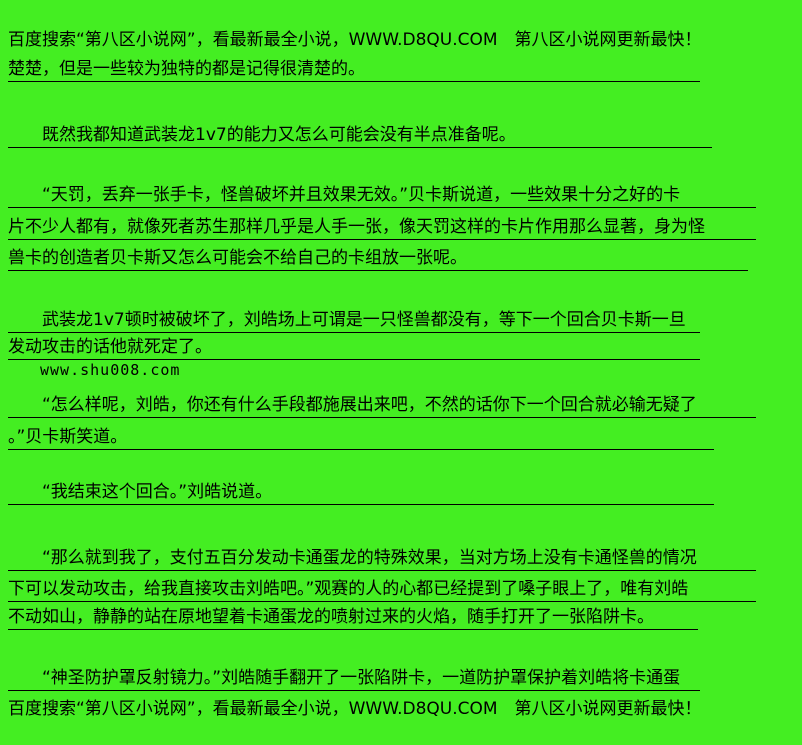 The height and width of the screenshot is (745, 802). Describe the element at coordinates (354, 321) in the screenshot. I see `story-line: 武装龙1v7顿时被破坏了，刘皓场上可谓是一只怪兽都没有，等下一个回合贝卡斯一旦` at that location.